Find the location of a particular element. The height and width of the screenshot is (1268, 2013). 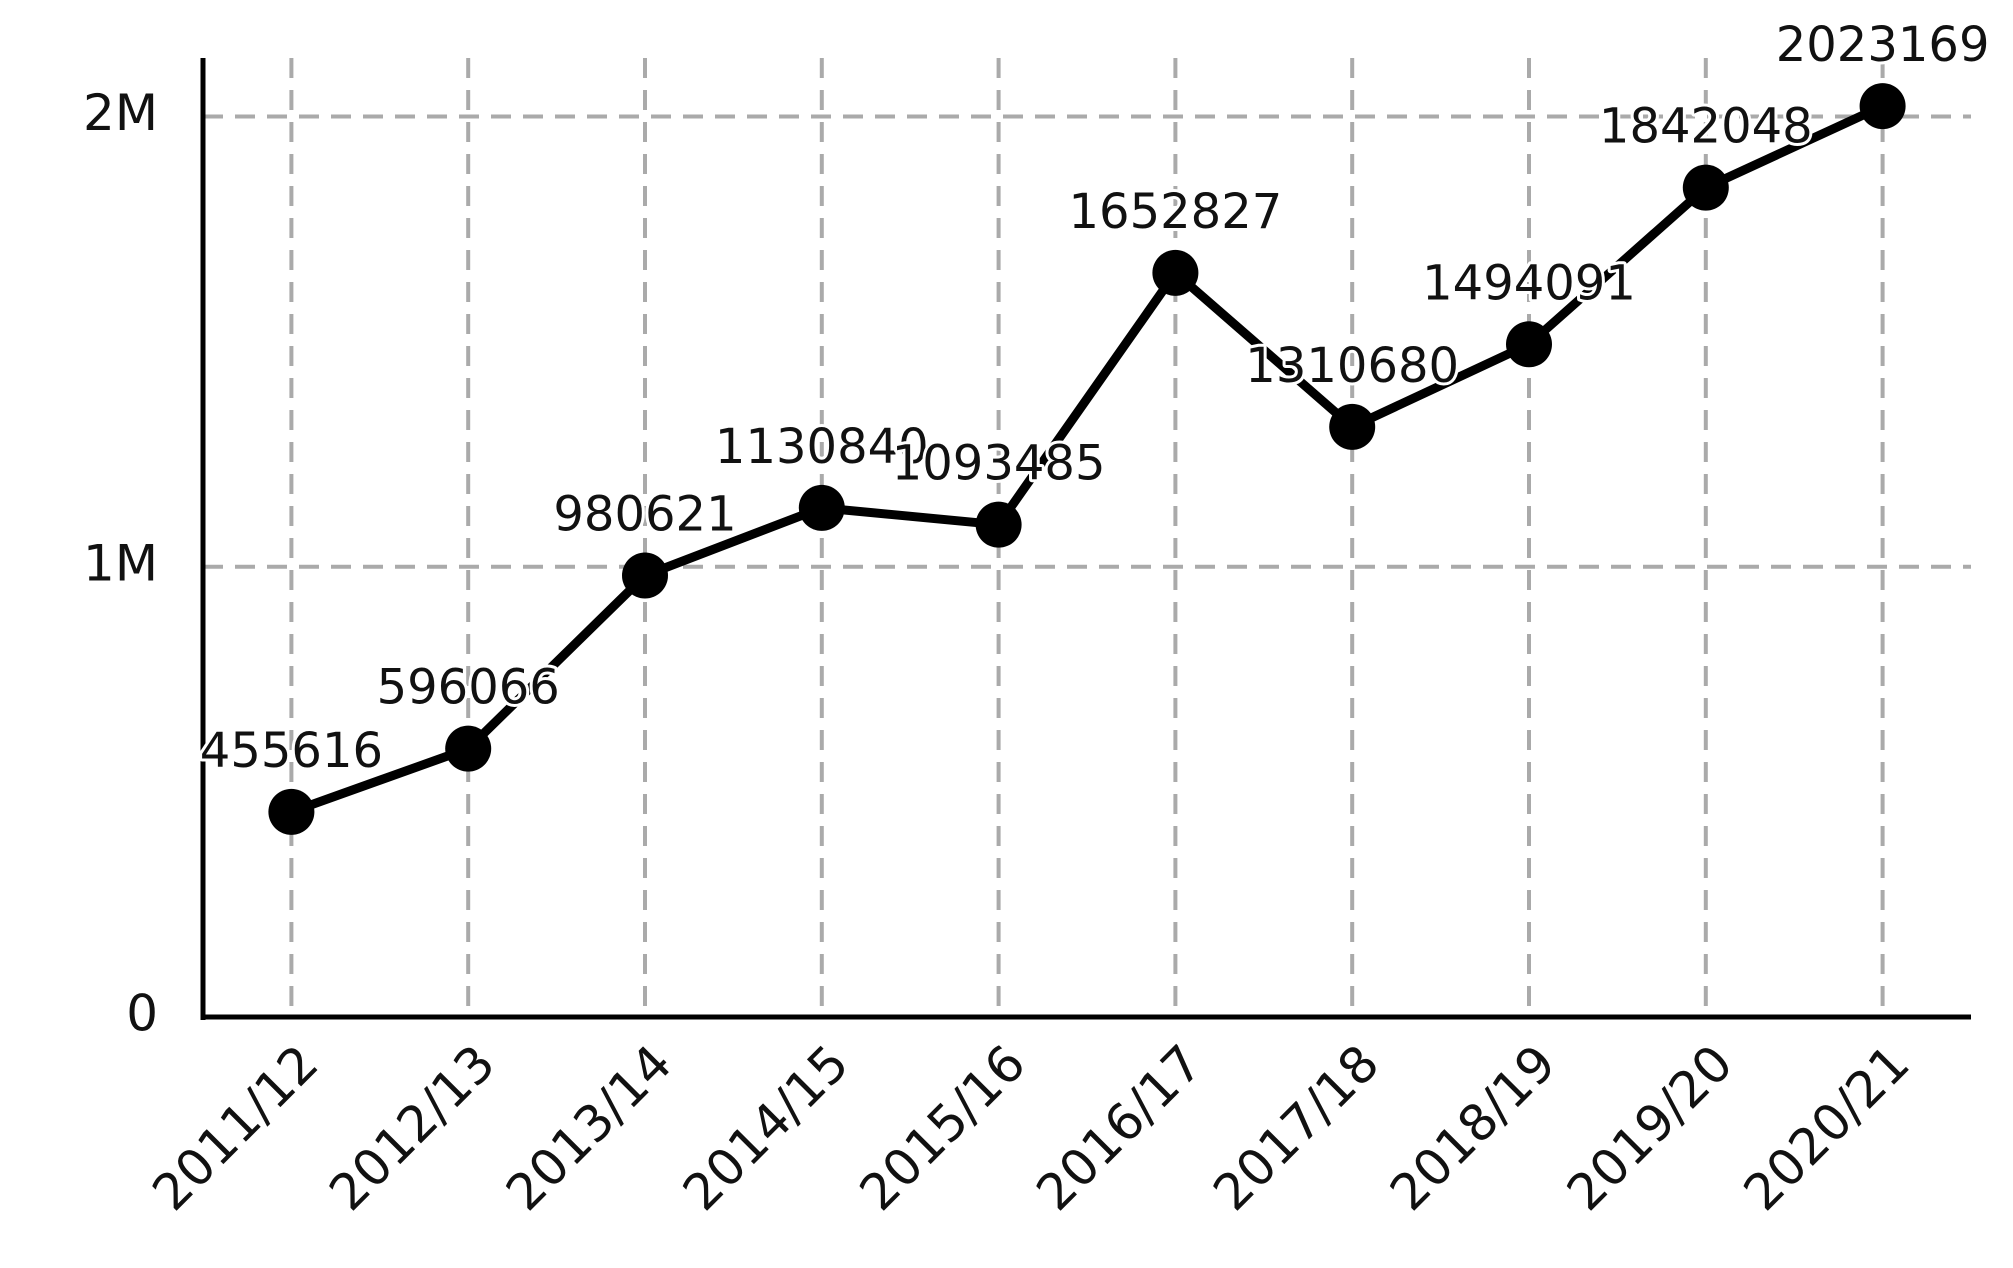

data-label: 1652827 is located at coordinates (1176, 212).